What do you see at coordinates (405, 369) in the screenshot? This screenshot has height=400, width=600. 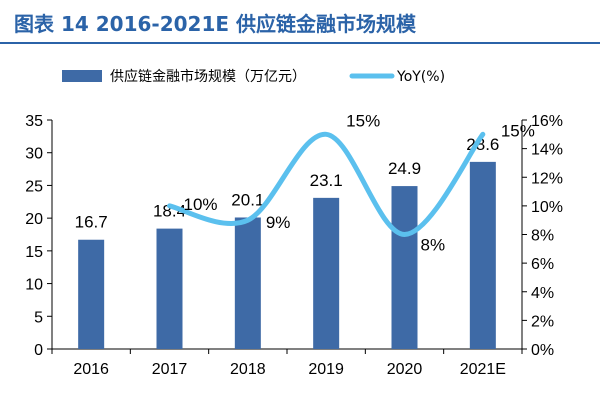 I see `x-tick-label: 2020` at bounding box center [405, 369].